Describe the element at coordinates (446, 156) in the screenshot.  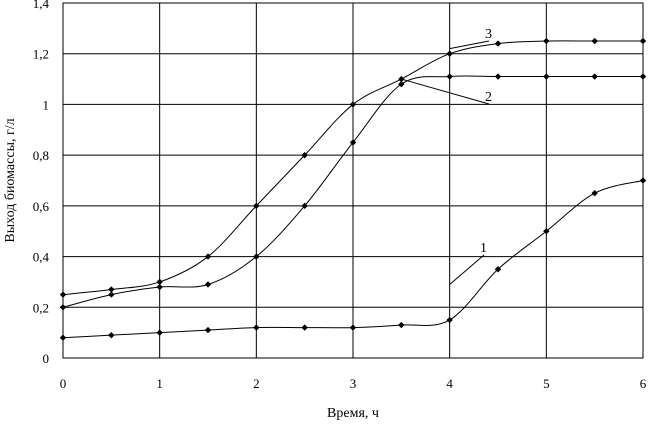
I see `curve-labels-group: 1 2 3` at that location.